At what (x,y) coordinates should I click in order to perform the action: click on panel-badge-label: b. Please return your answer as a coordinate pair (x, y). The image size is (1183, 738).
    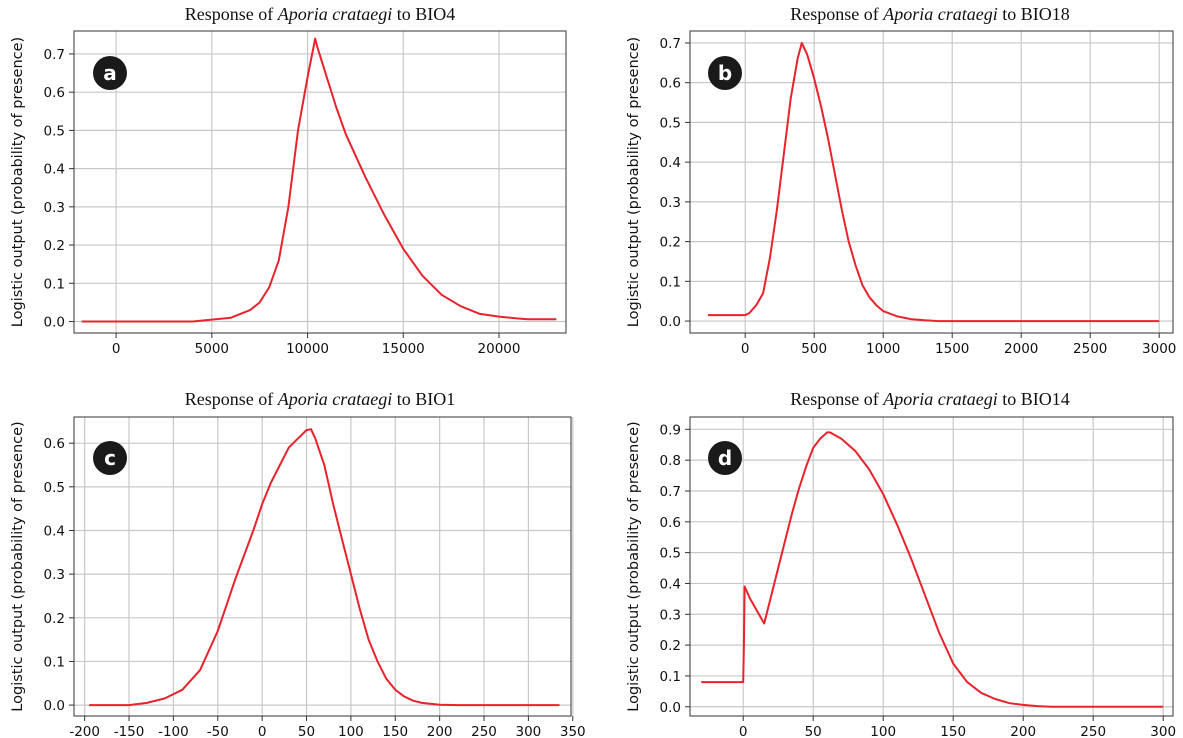
    Looking at the image, I should click on (725, 73).